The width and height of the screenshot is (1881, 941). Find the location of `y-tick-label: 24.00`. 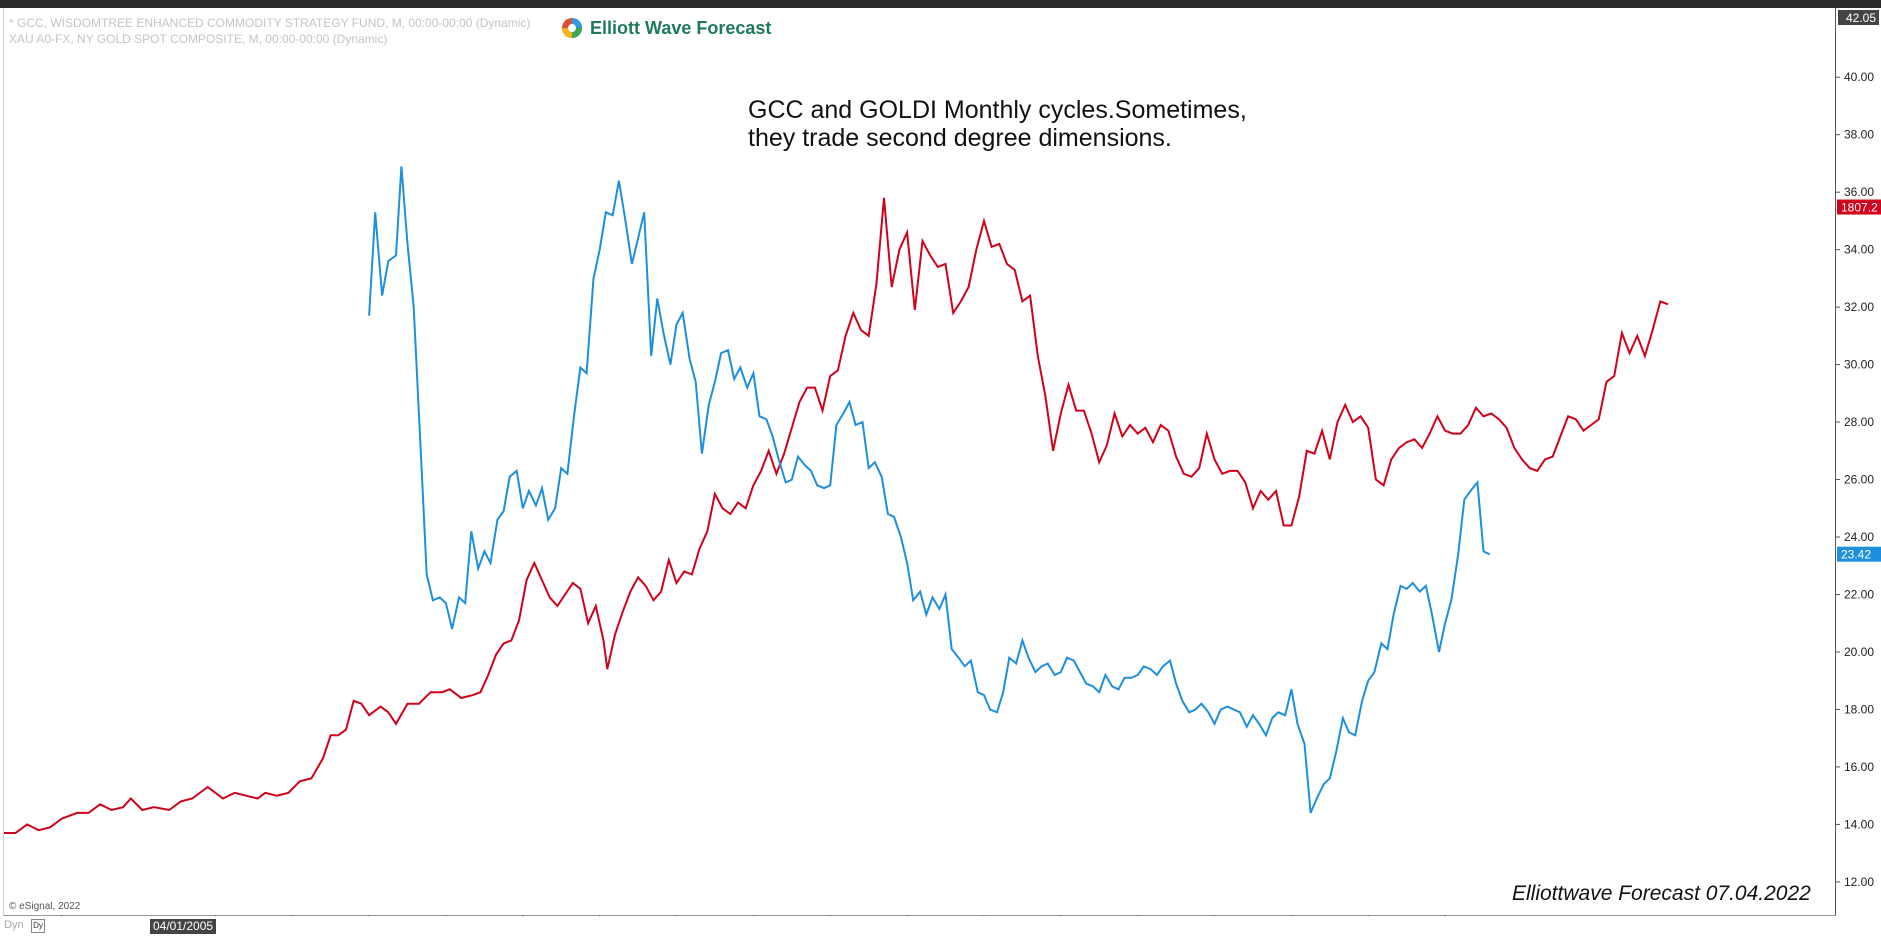

y-tick-label: 24.00 is located at coordinates (1859, 537).